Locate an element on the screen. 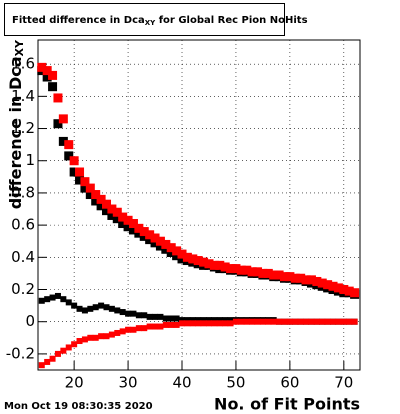 The image size is (400, 414). x-tick-label: 50 is located at coordinates (235, 383).